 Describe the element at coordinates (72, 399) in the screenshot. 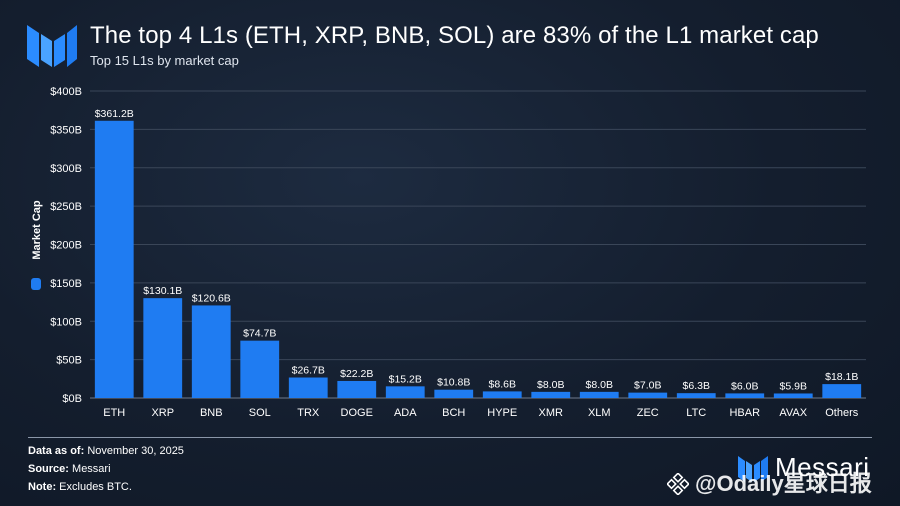

I see `y-tick-label: $0B` at that location.